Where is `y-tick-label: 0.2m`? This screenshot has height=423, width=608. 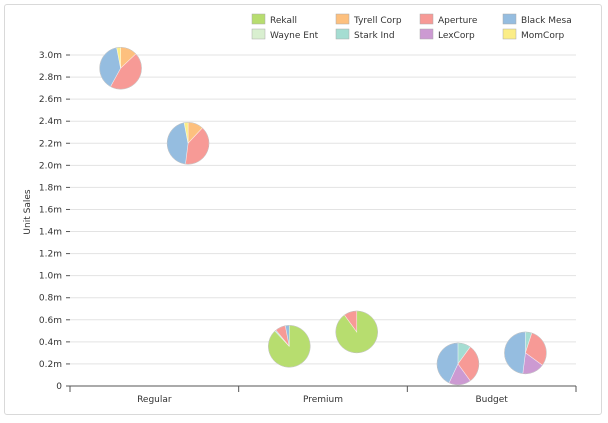 y-tick-label: 0.2m is located at coordinates (50, 365).